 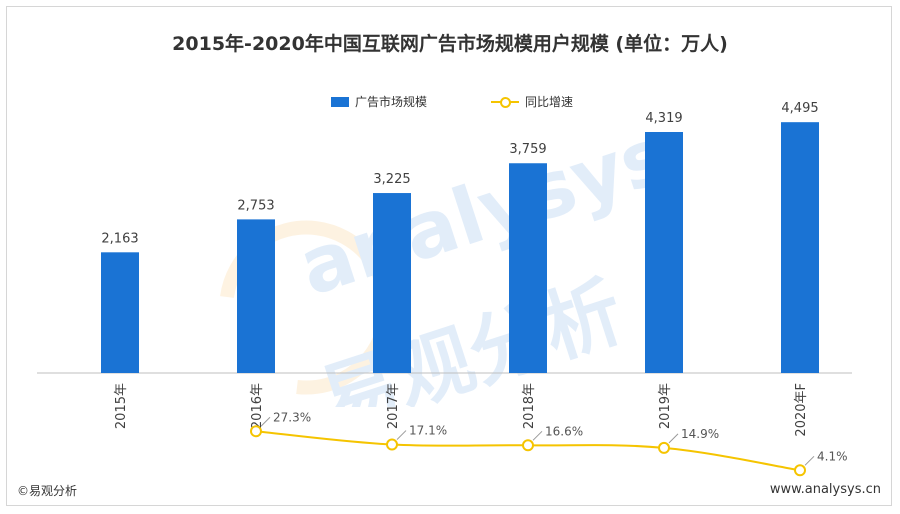 What do you see at coordinates (665, 406) in the screenshot?
I see `x-tick-label-5: 2019年` at bounding box center [665, 406].